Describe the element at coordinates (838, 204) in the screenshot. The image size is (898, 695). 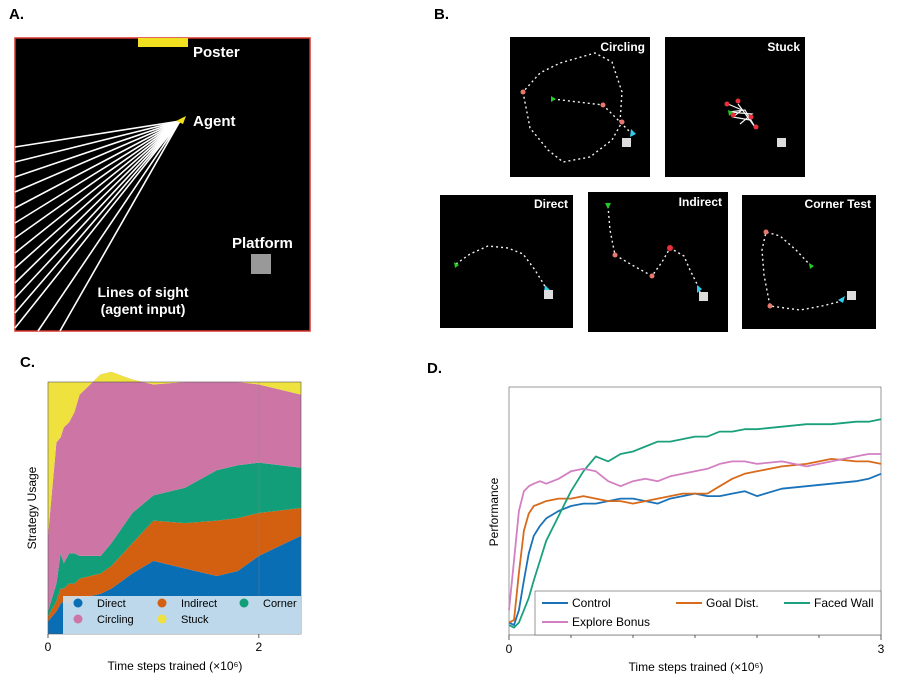
I see `trajectory-title: Corner Test` at that location.